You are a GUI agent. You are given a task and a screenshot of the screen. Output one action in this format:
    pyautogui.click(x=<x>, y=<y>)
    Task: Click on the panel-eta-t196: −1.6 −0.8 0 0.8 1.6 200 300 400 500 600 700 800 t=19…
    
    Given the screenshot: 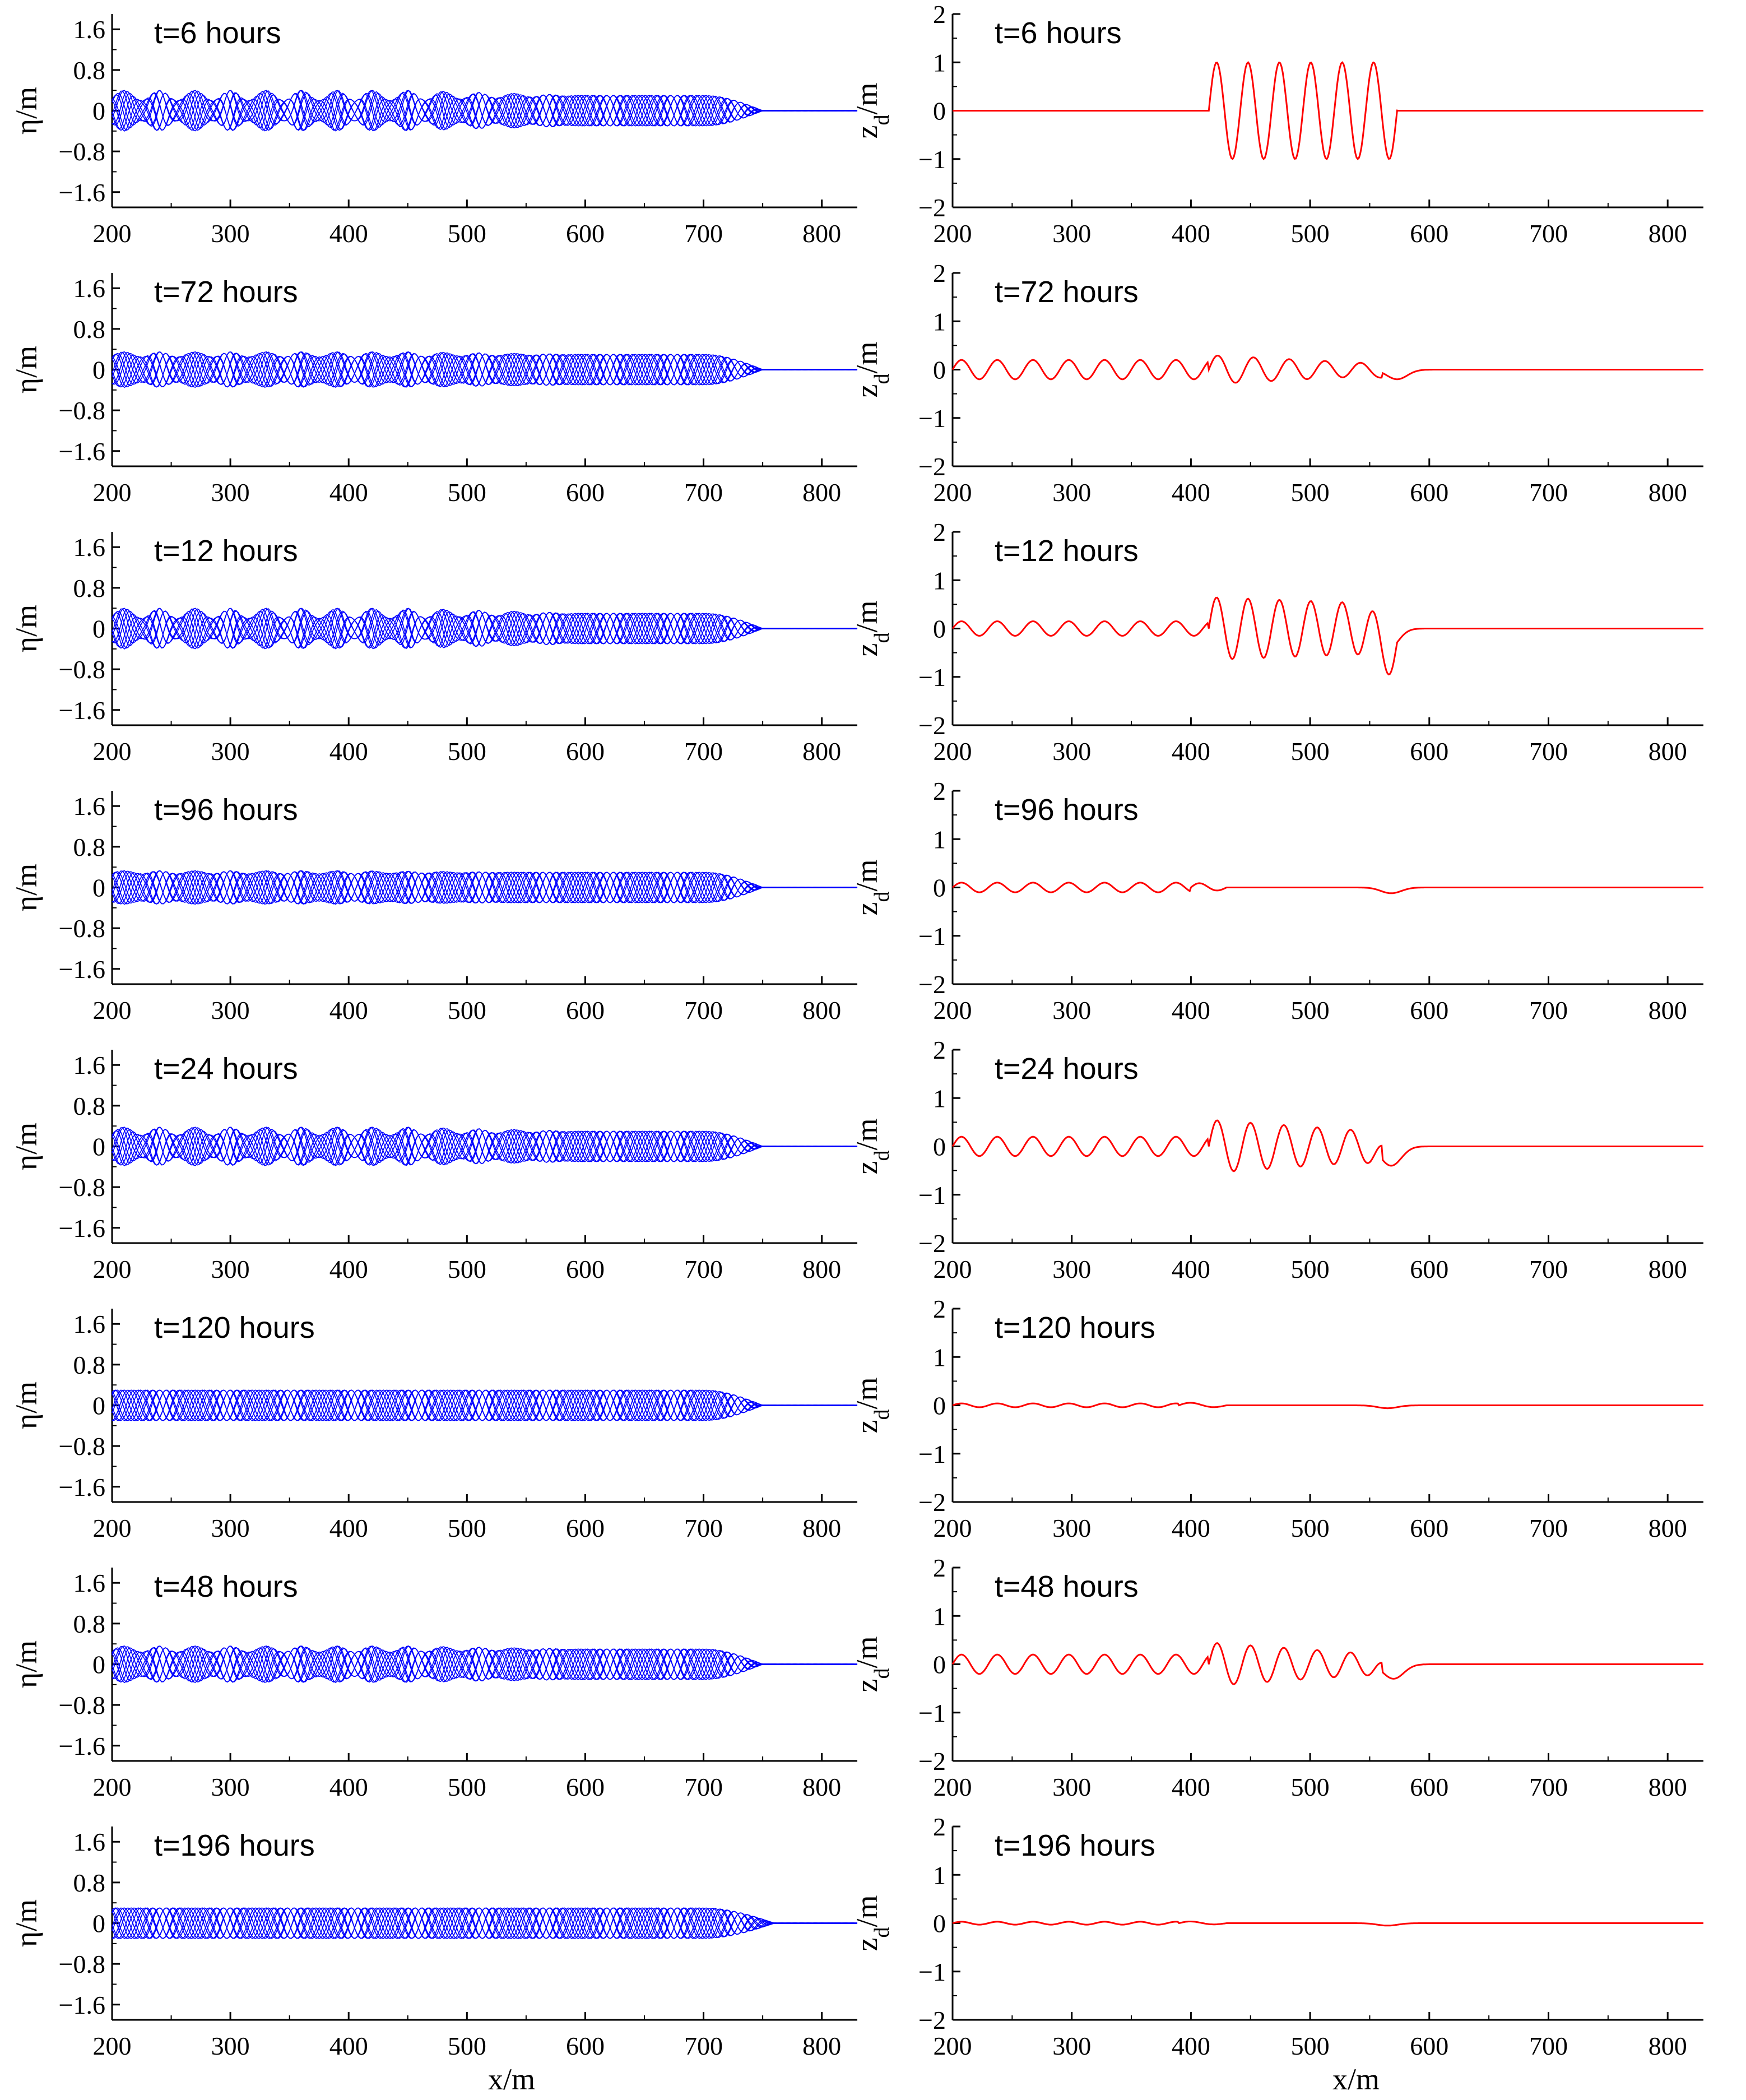 What is the action you would take?
    pyautogui.click(x=434, y=1943)
    